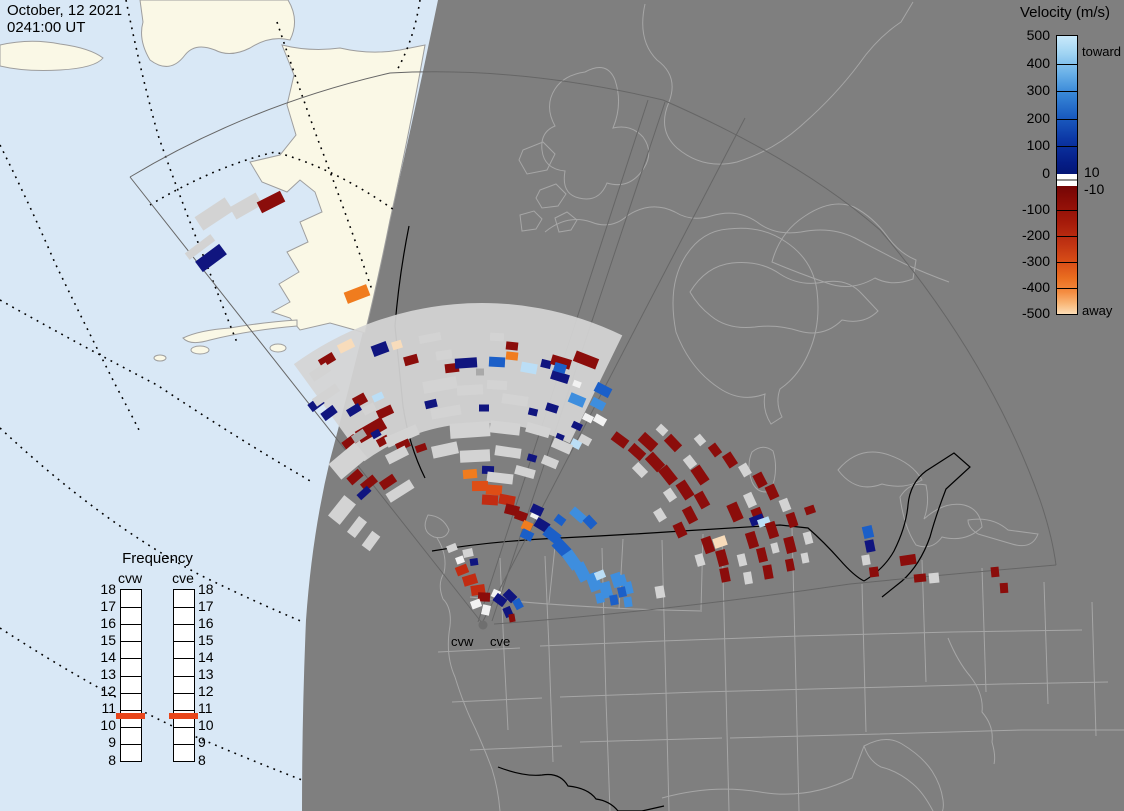  Describe the element at coordinates (775, 594) in the screenshot. I see `fan-east-bottom-edge` at that location.